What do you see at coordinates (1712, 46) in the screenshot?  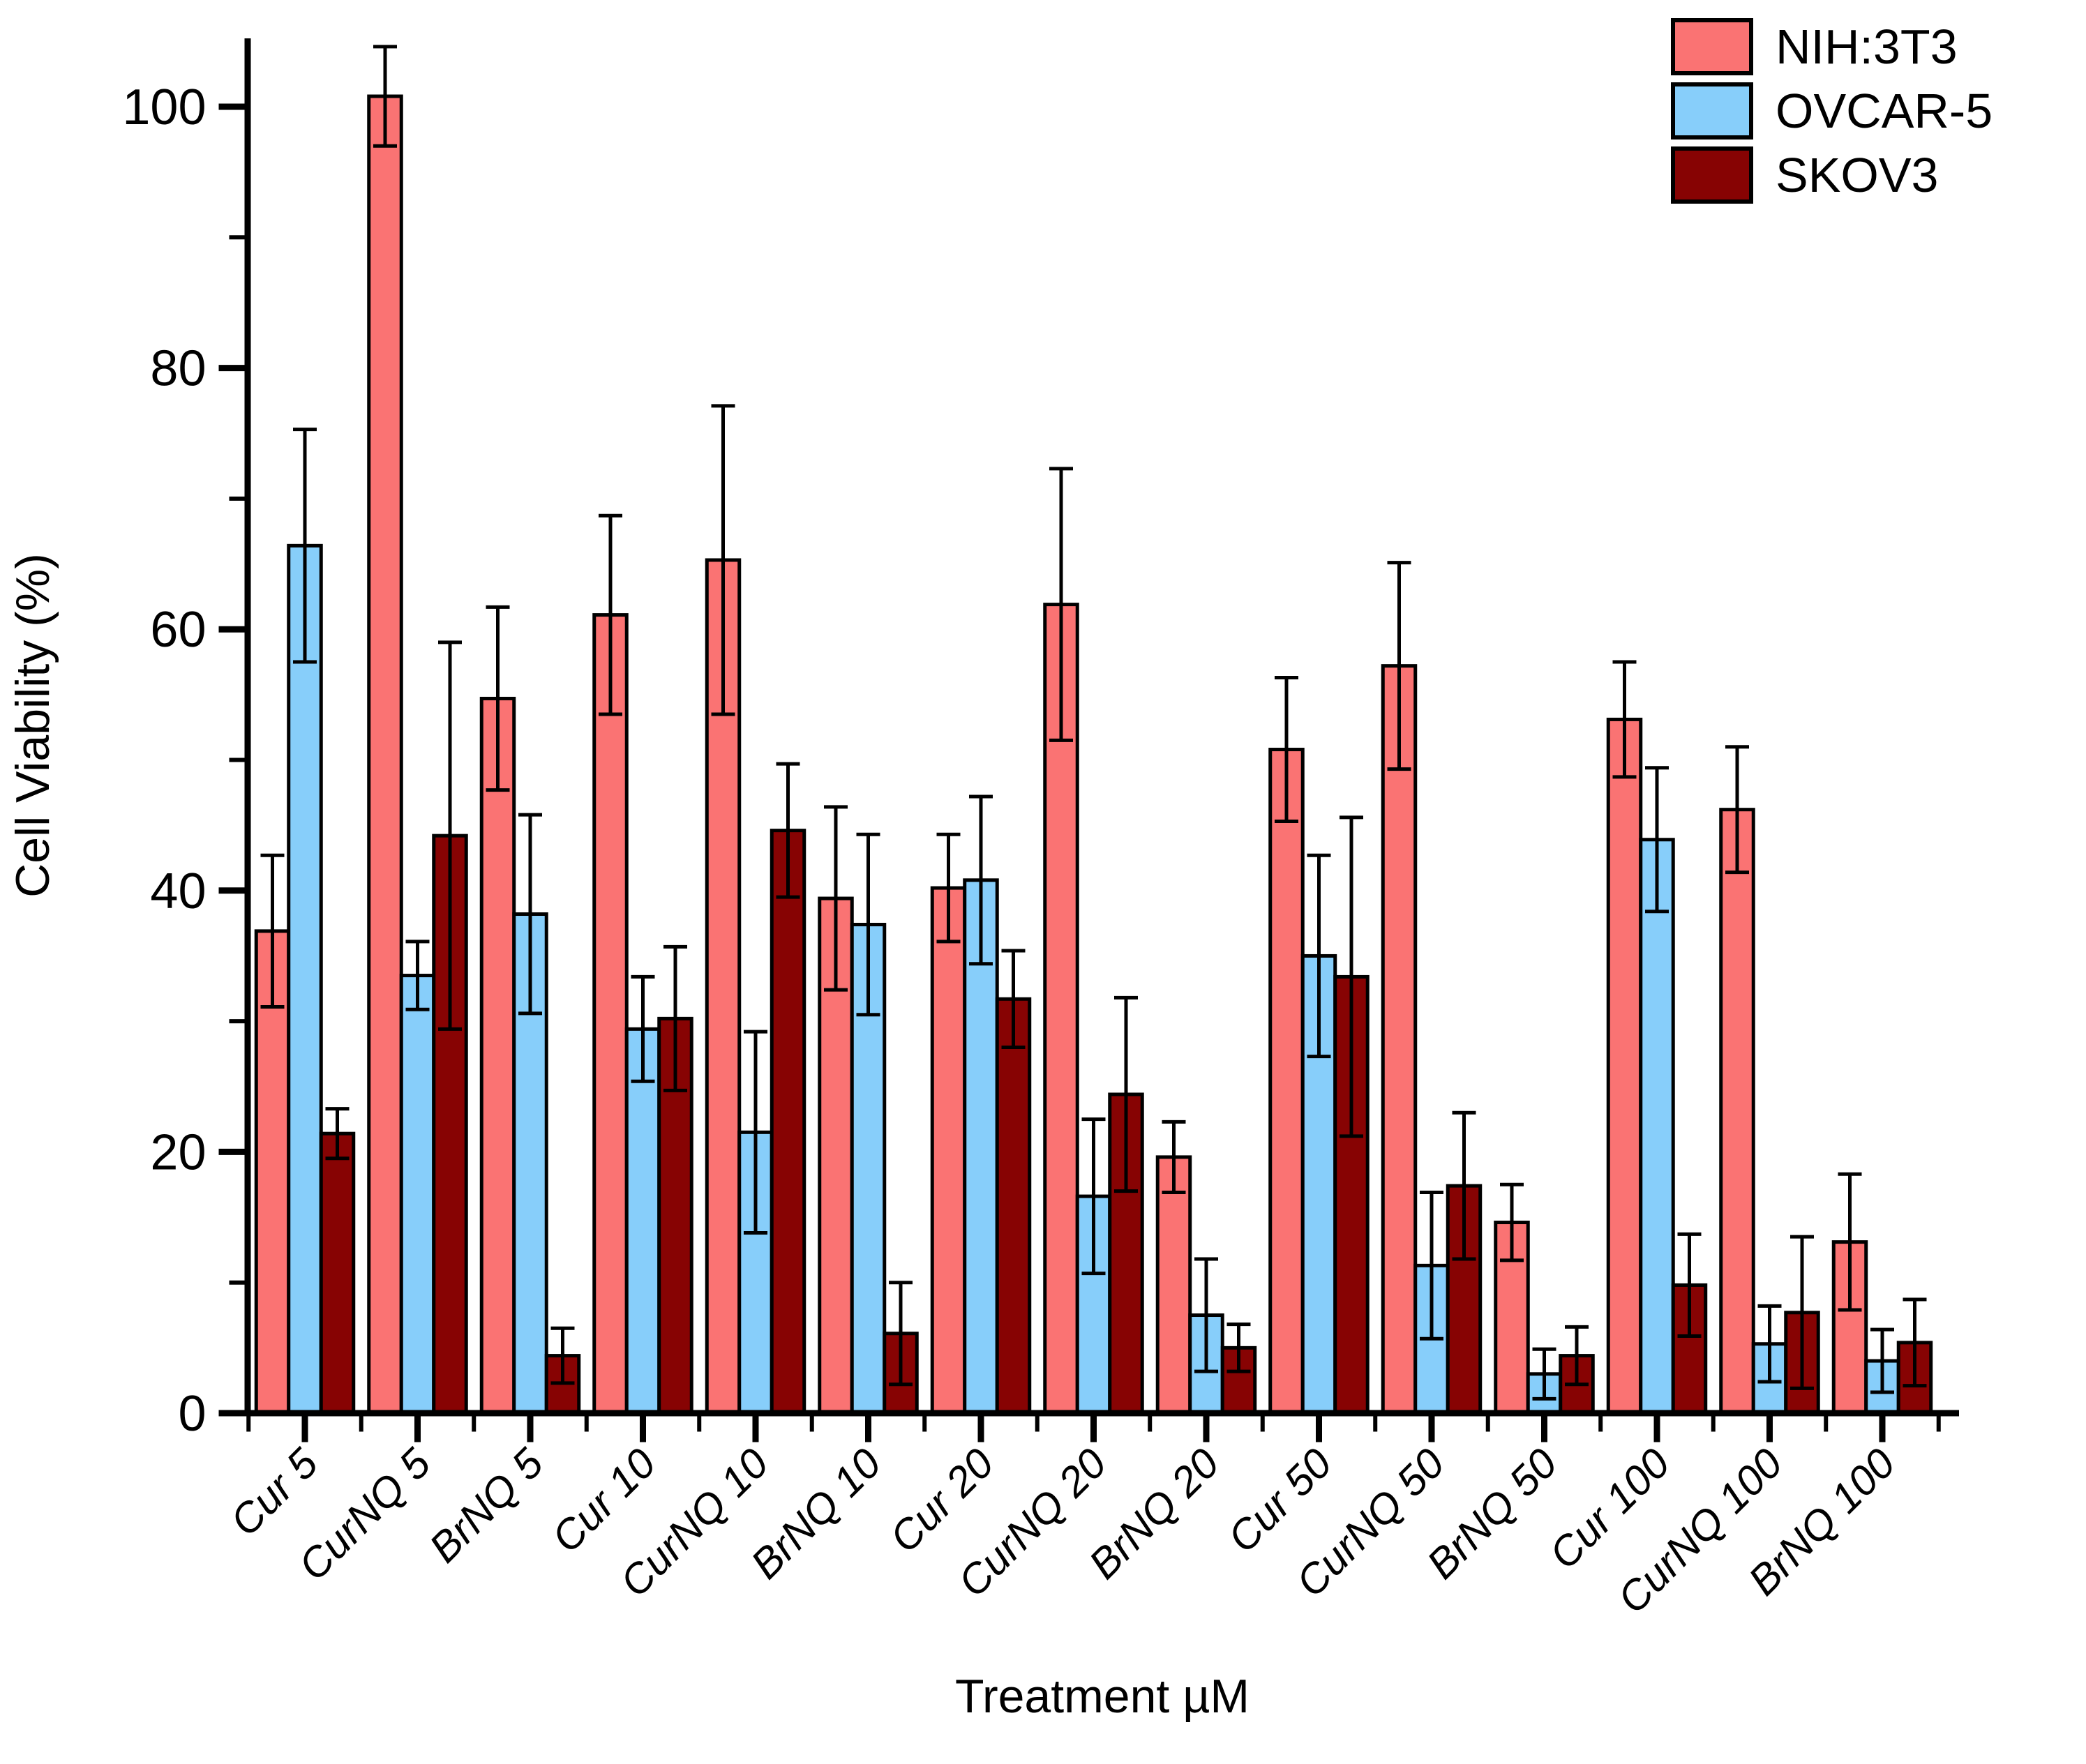 I see `legend-swatch-nih3t3` at bounding box center [1712, 46].